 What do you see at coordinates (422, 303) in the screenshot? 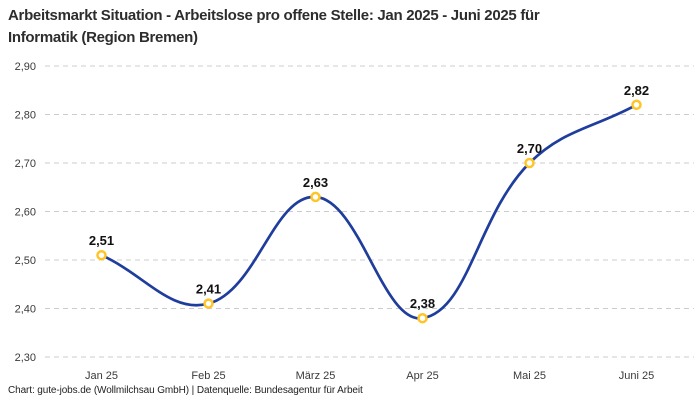
I see `data-point-label: 2,38` at bounding box center [422, 303].